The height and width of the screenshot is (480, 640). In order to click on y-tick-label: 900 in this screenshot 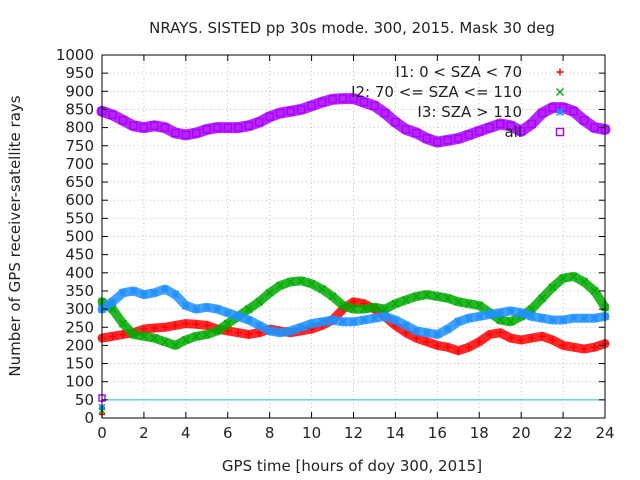, I will do `click(79, 91)`.